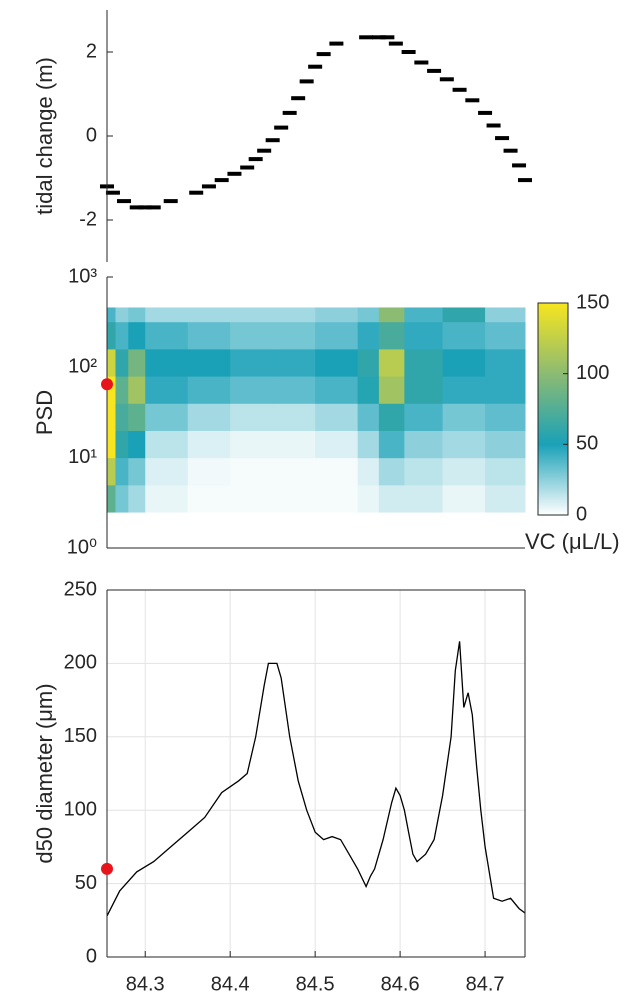  I want to click on y-tick-label: 250, so click(80, 589).